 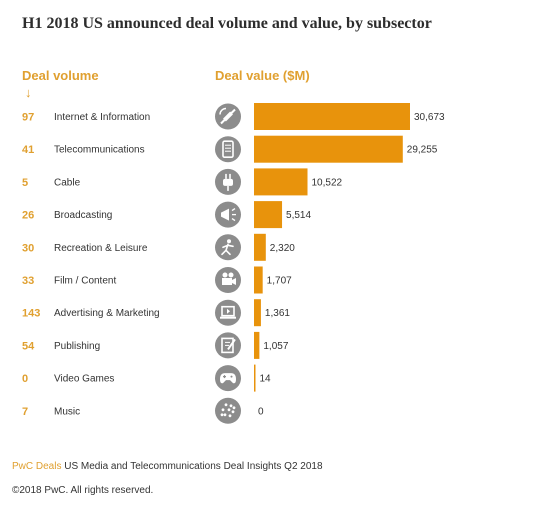 I want to click on deal-volume-label: 41, so click(x=28, y=150).